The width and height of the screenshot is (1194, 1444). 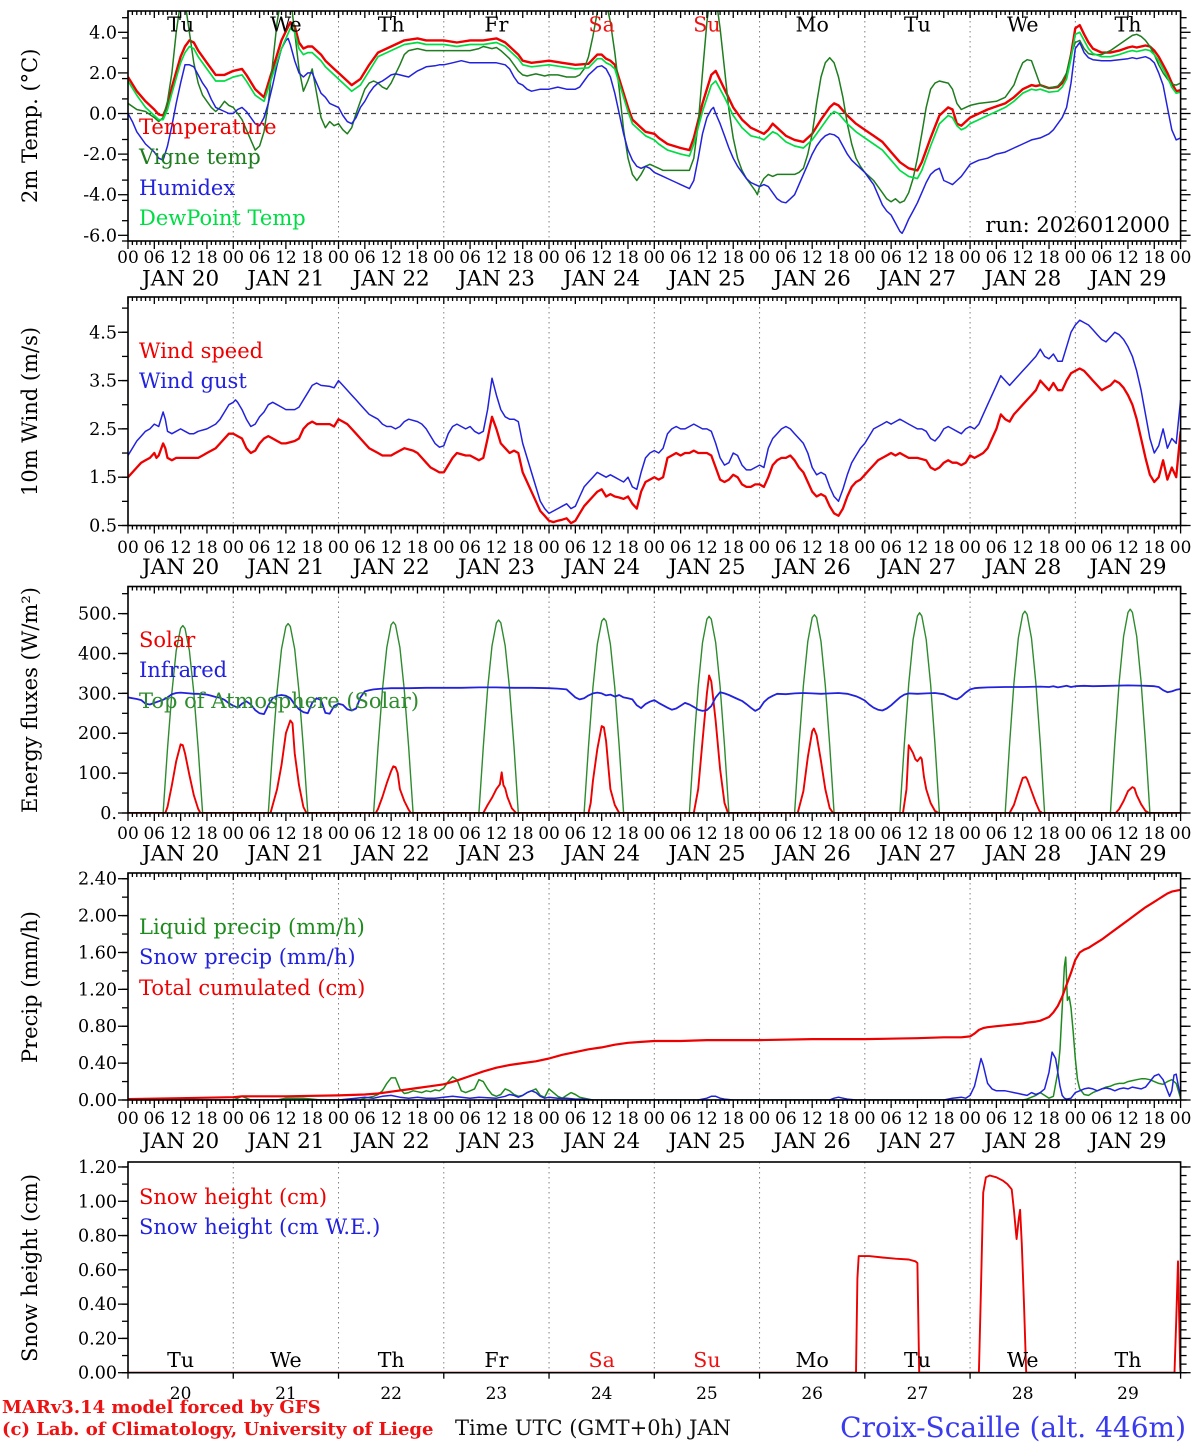 What do you see at coordinates (654, 710) in the screenshot?
I see `series-top-of-atmosphere-solar-` at bounding box center [654, 710].